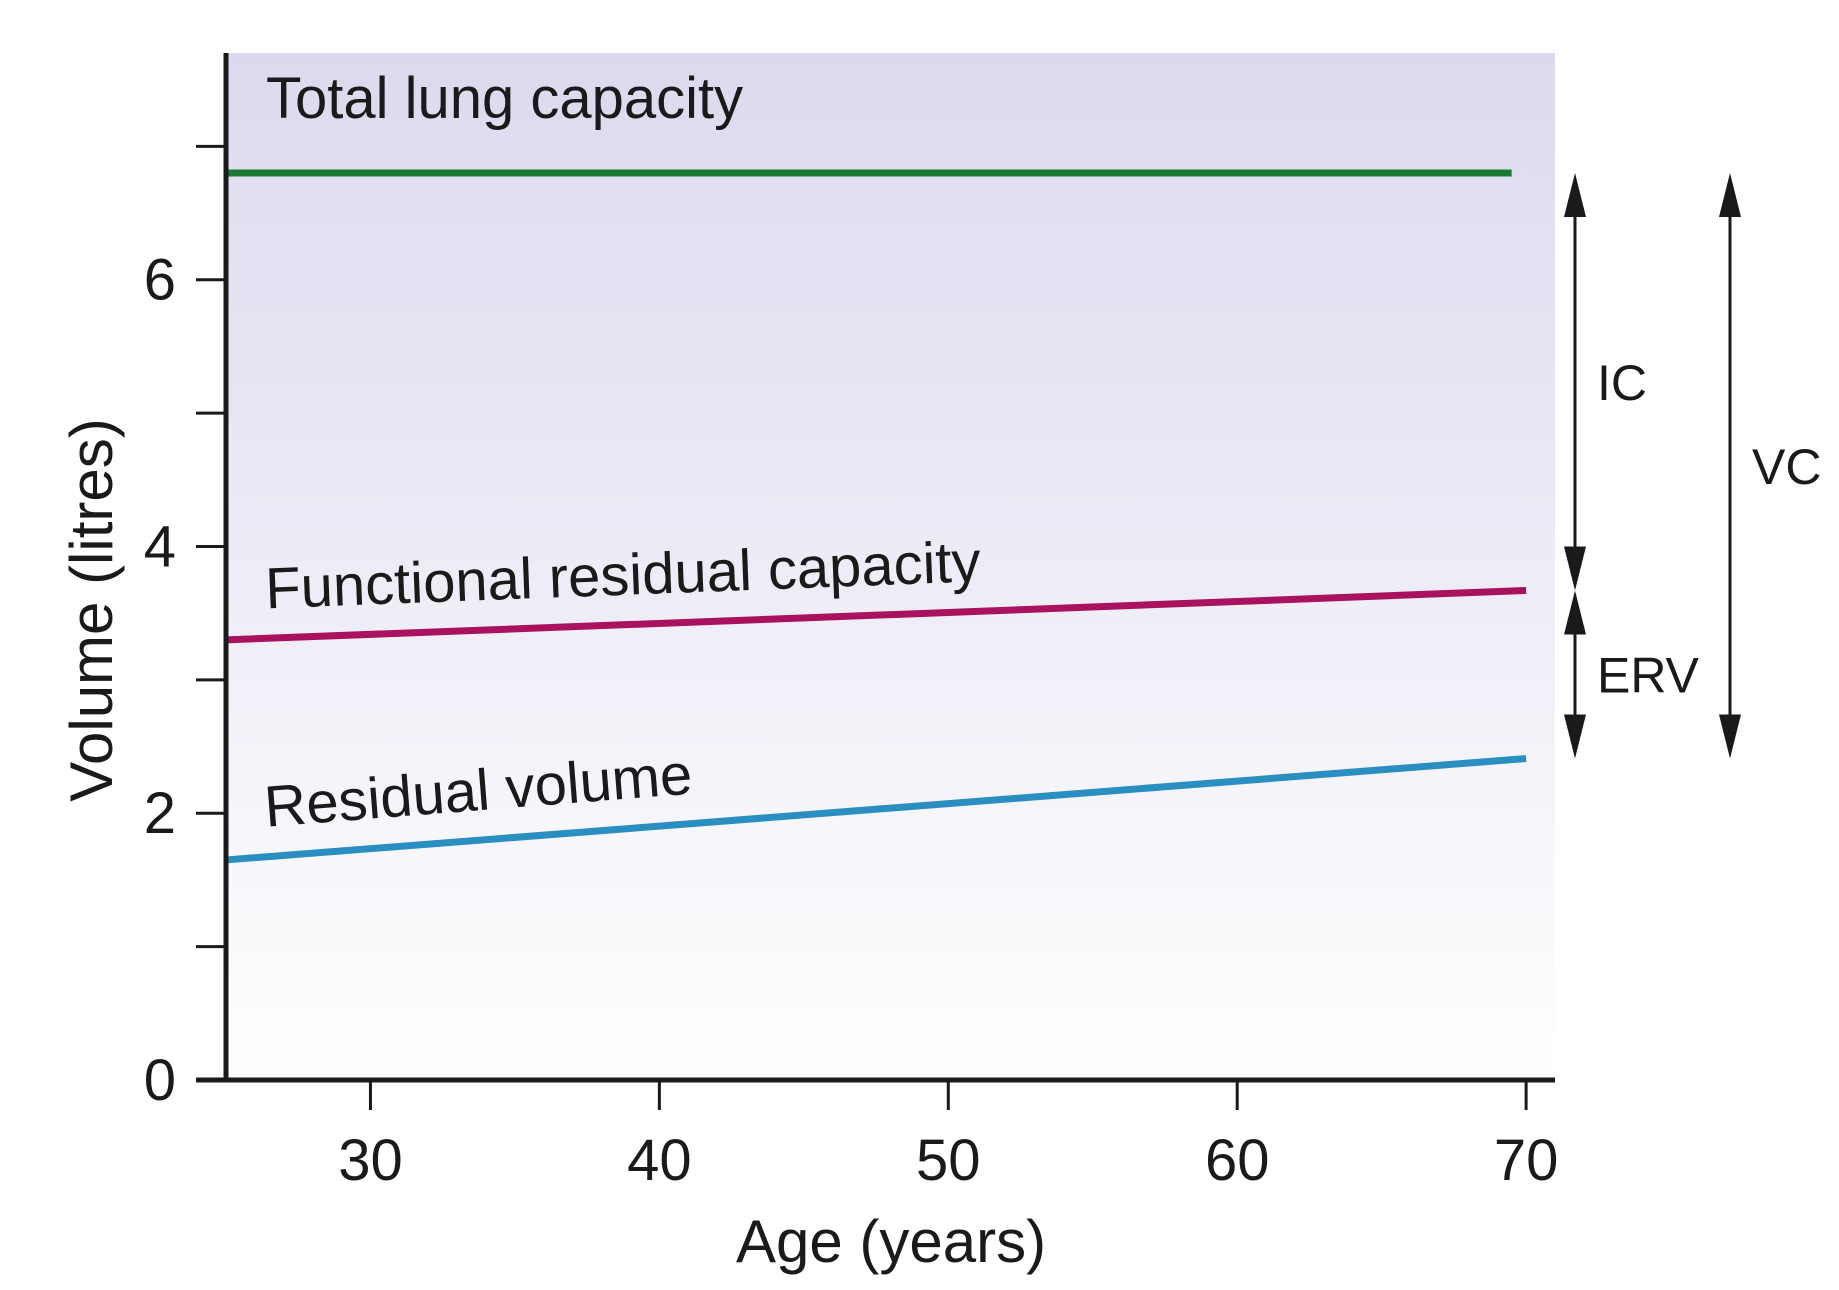 This screenshot has height=1290, width=1839. I want to click on y-tick-label: 0, so click(160, 1080).